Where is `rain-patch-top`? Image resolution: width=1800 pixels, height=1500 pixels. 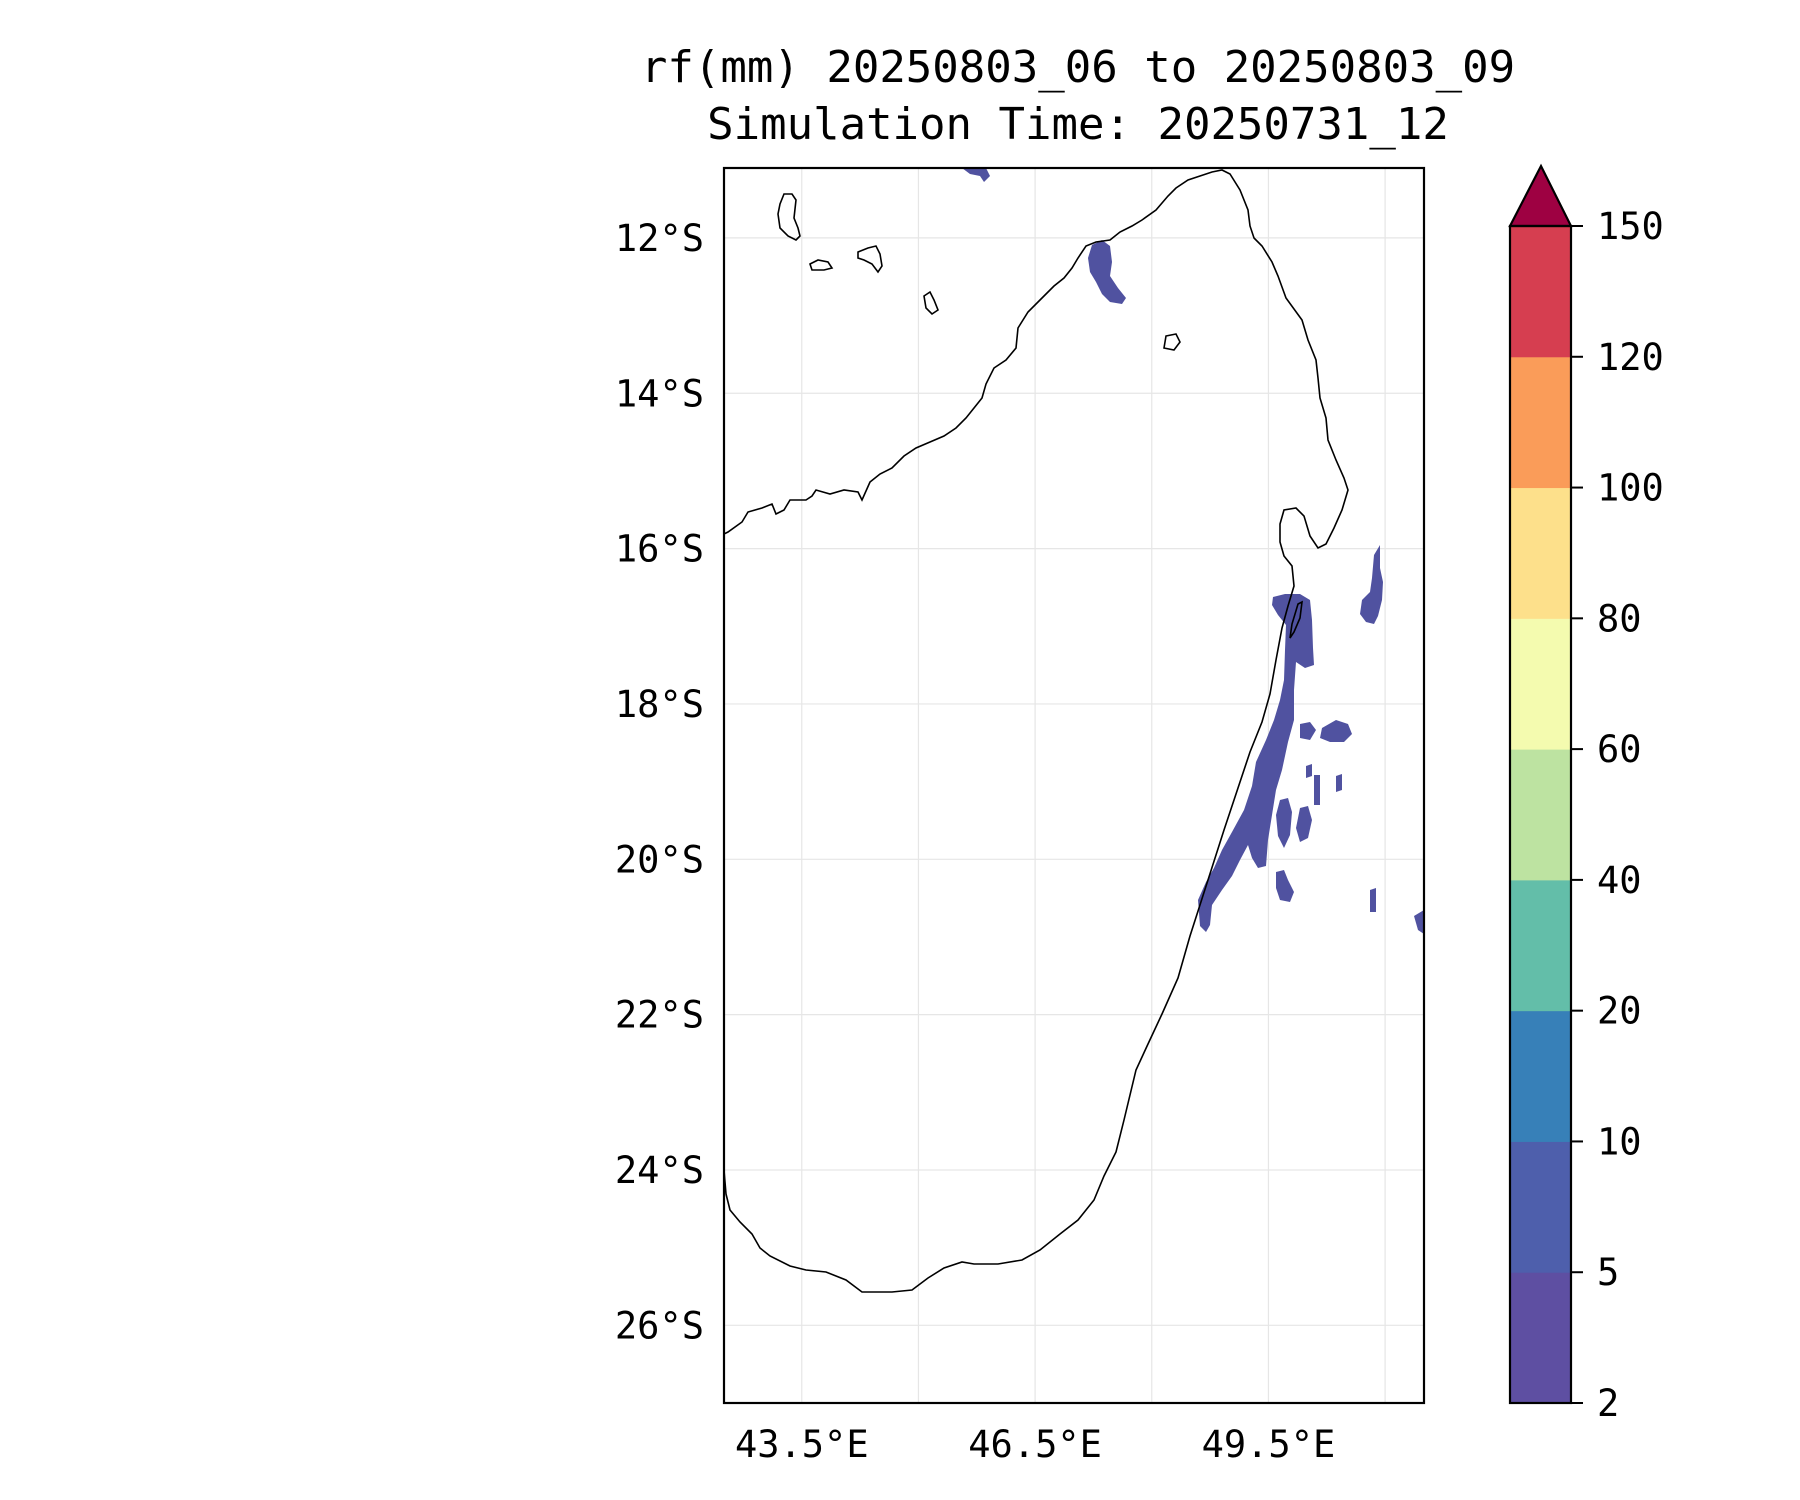
rain-patch-top is located at coordinates (976, 175).